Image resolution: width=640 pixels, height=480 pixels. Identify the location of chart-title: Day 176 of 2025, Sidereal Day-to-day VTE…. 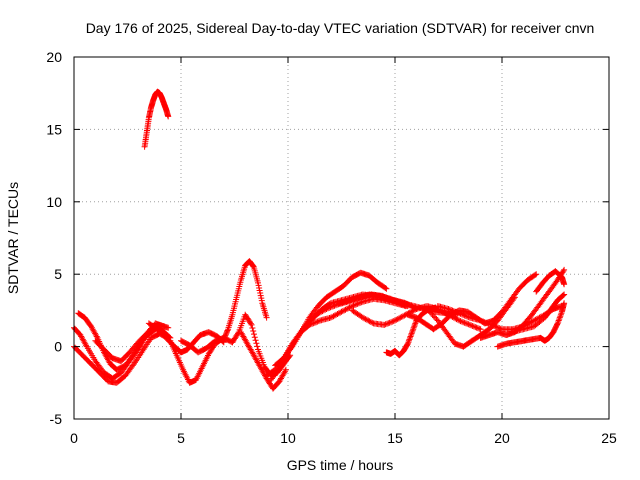
(340, 28).